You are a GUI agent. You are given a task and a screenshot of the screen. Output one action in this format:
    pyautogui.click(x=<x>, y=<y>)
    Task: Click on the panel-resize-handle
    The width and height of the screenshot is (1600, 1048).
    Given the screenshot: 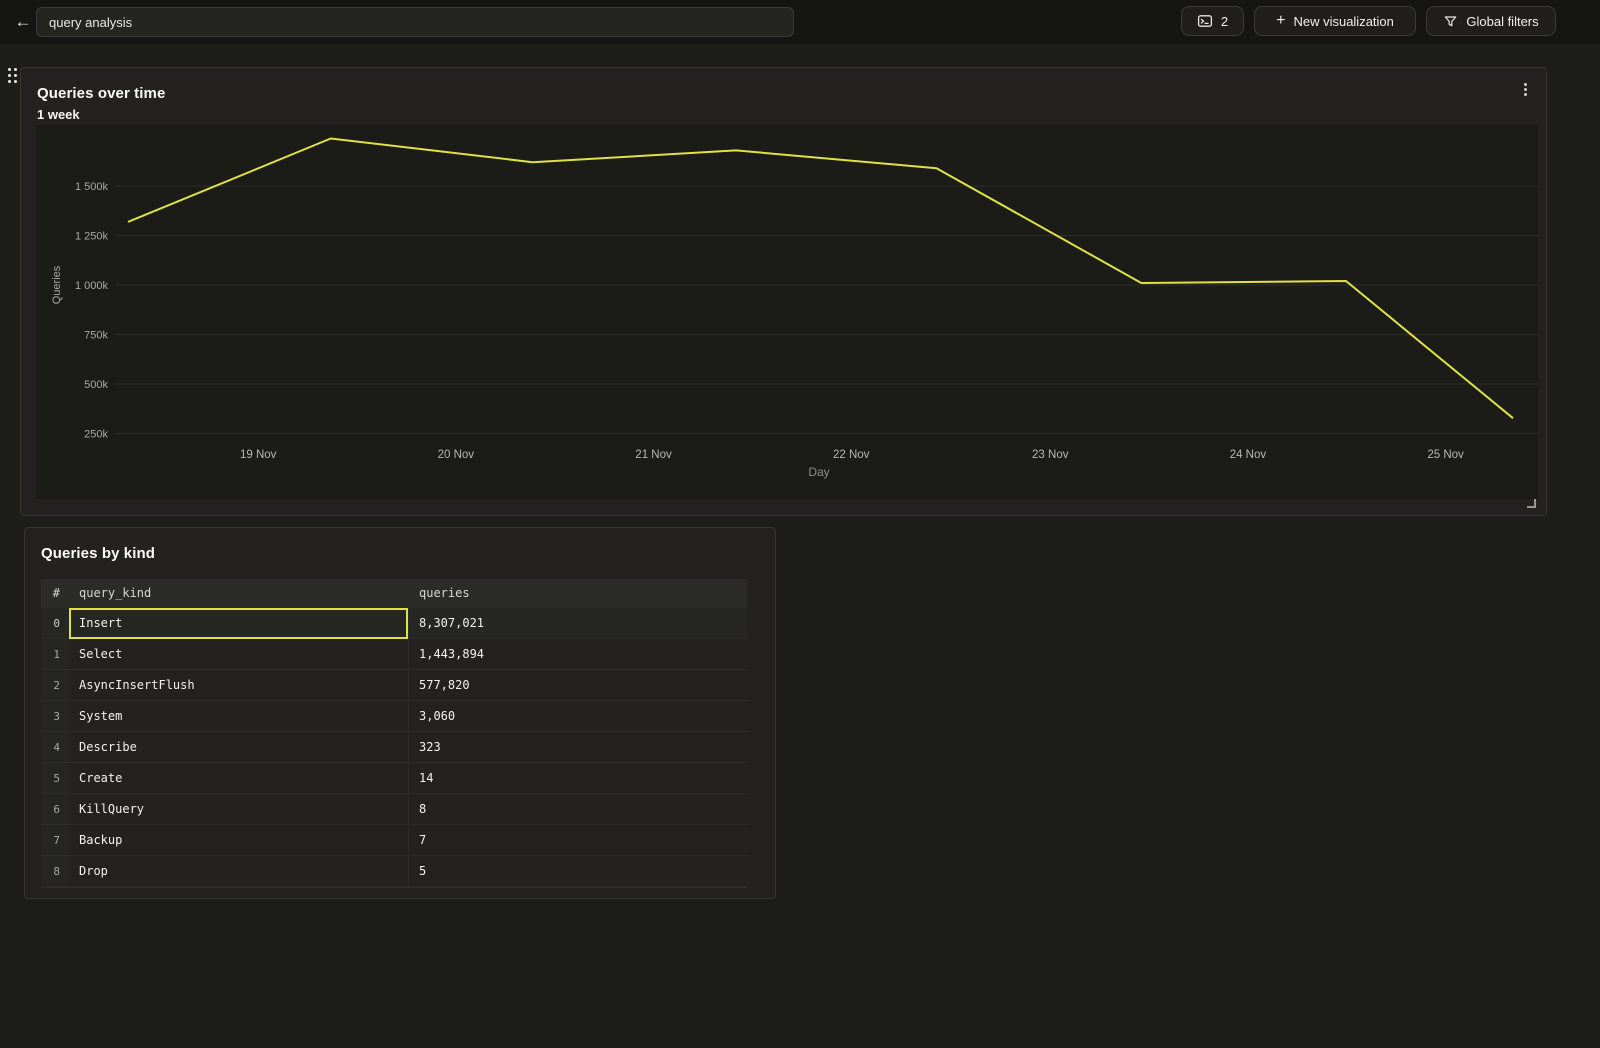 What is the action you would take?
    pyautogui.click(x=1531, y=503)
    